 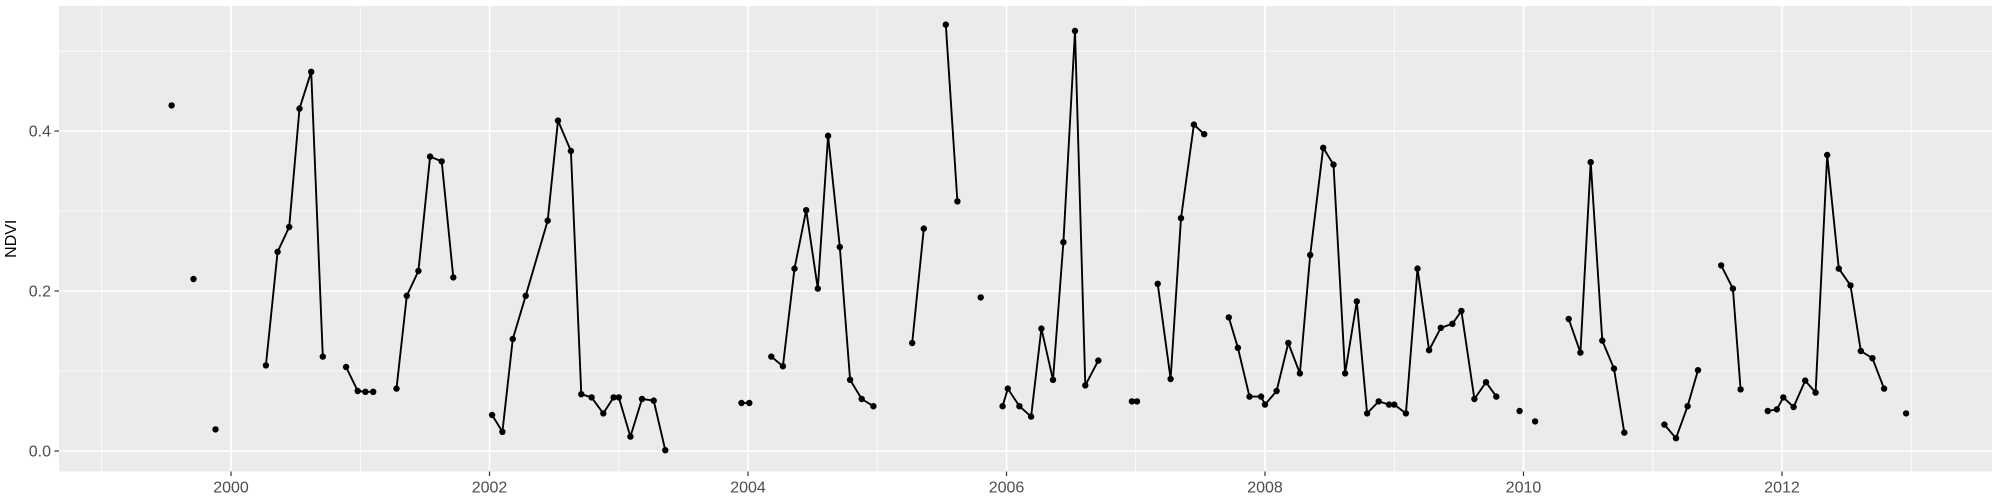 I want to click on x-tick-label: 2004, so click(x=748, y=488).